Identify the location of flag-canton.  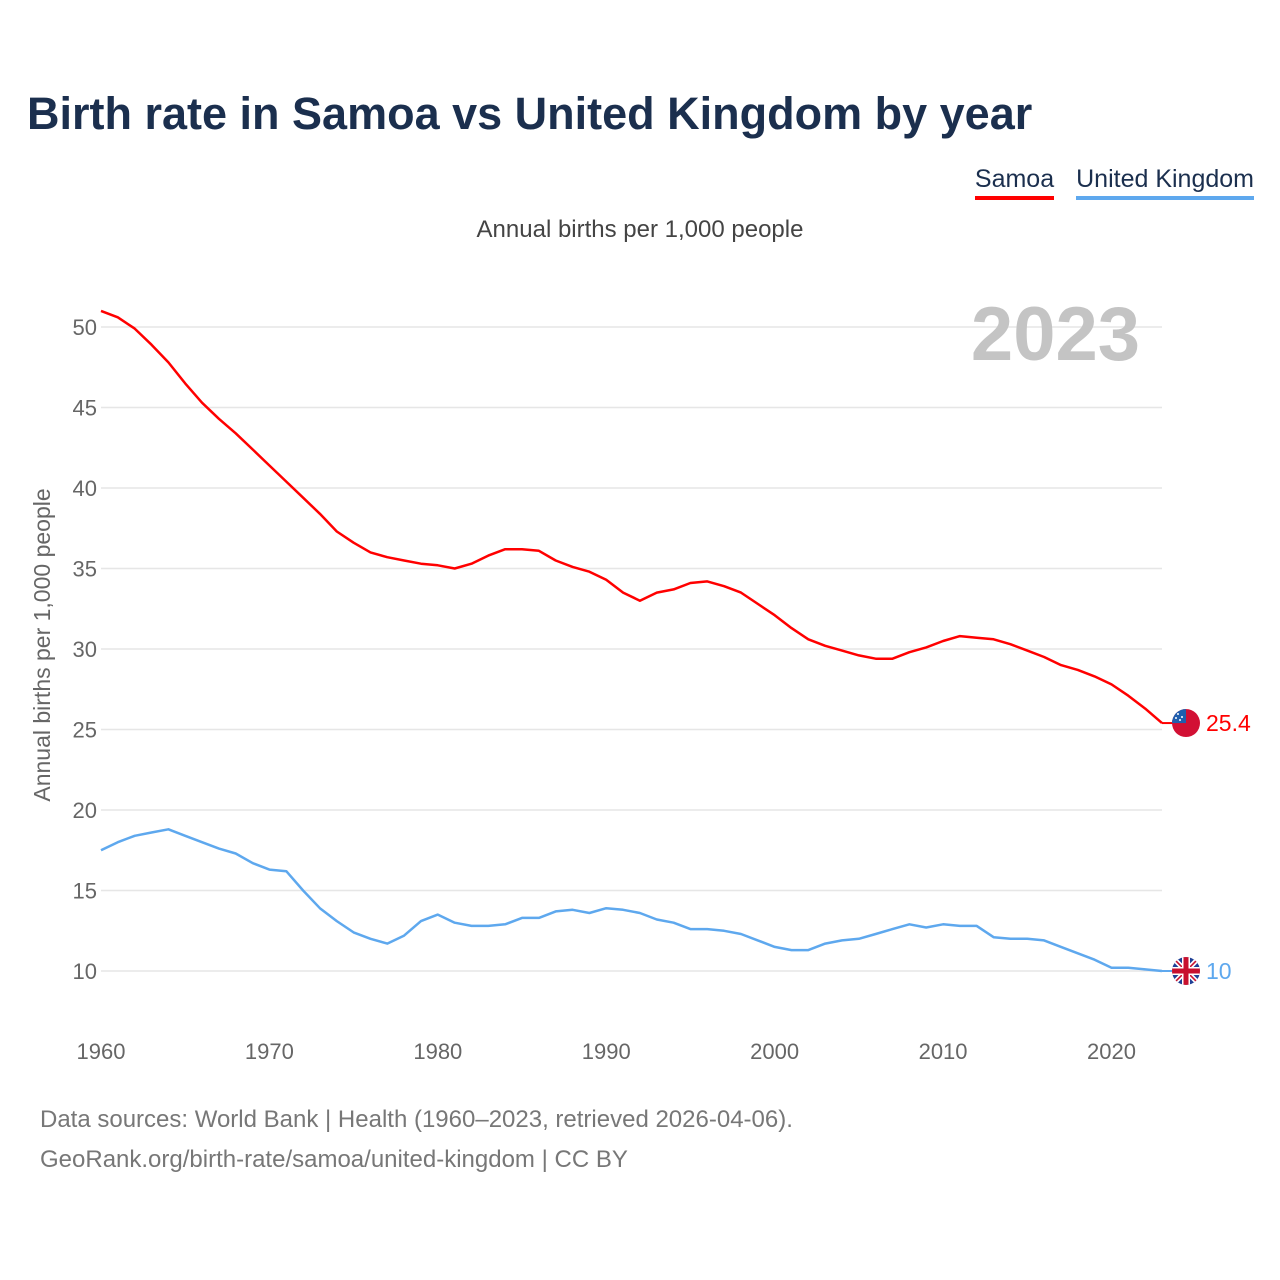
(1179, 716).